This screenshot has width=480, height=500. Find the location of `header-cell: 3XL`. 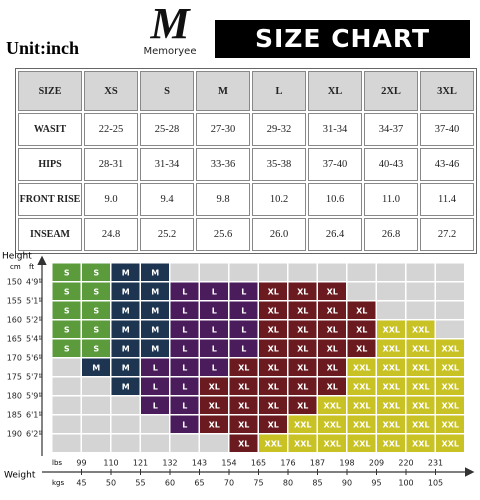

header-cell: 3XL is located at coordinates (447, 91).